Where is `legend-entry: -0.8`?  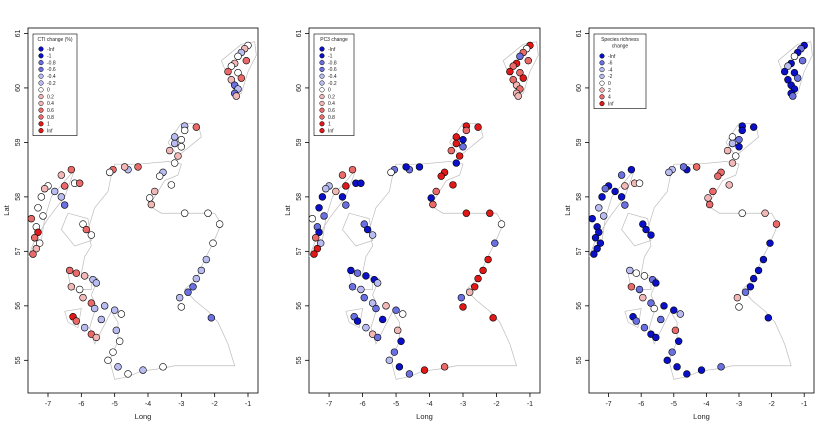 legend-entry: -0.8 is located at coordinates (332, 63).